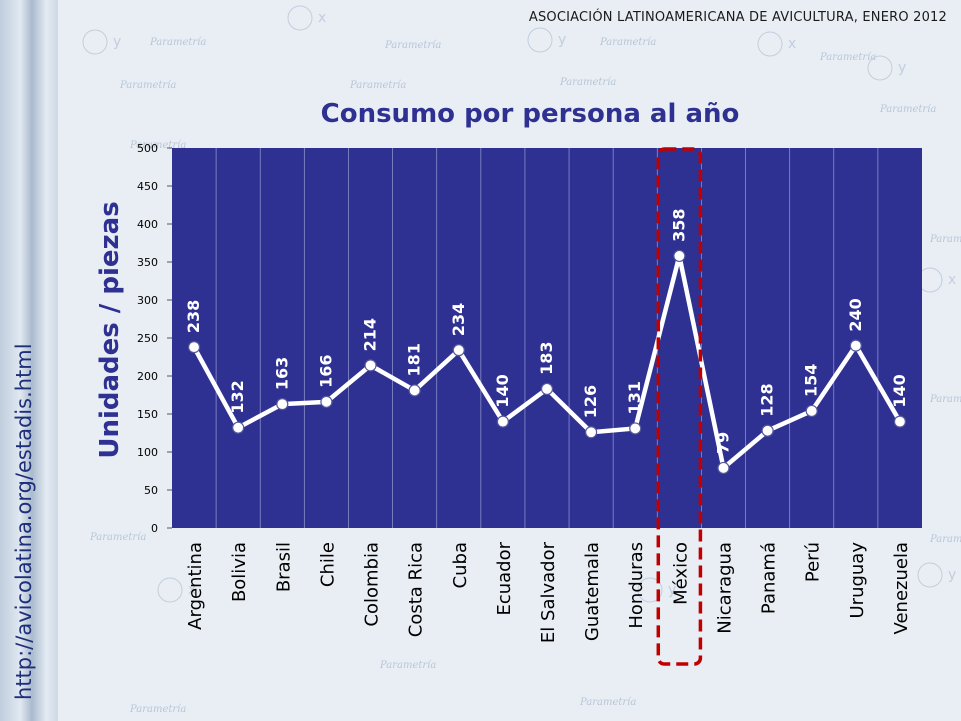 Image resolution: width=961 pixels, height=721 pixels. What do you see at coordinates (154, 528) in the screenshot?
I see `y-tick-label: 0` at bounding box center [154, 528].